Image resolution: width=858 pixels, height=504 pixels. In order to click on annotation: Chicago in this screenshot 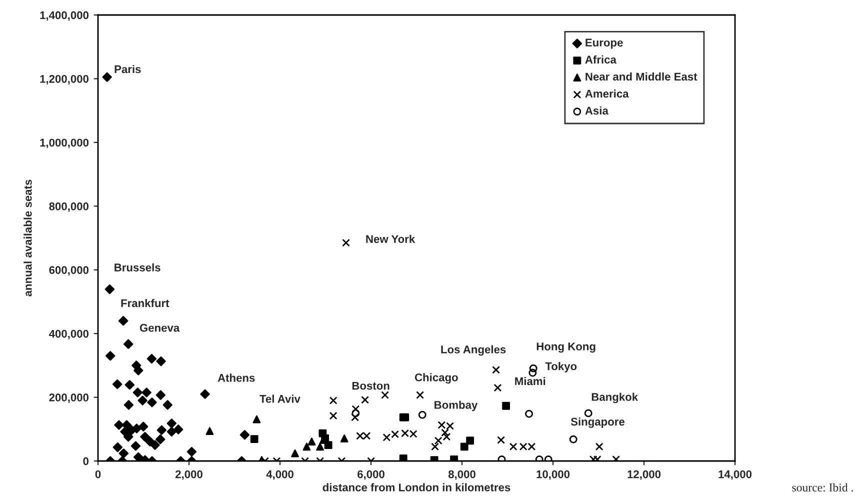, I will do `click(436, 378)`.